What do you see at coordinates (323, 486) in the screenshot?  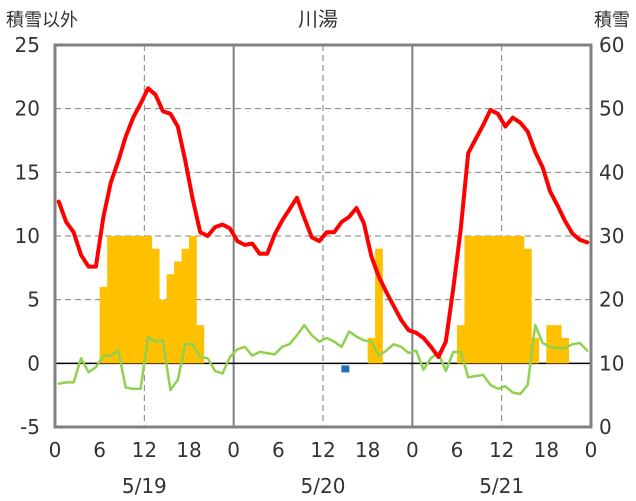 I see `date-label: 5/20` at bounding box center [323, 486].